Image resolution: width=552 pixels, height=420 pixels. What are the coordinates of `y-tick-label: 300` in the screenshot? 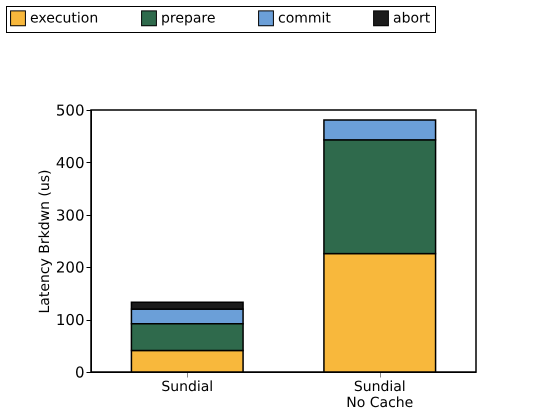 It's located at (70, 215).